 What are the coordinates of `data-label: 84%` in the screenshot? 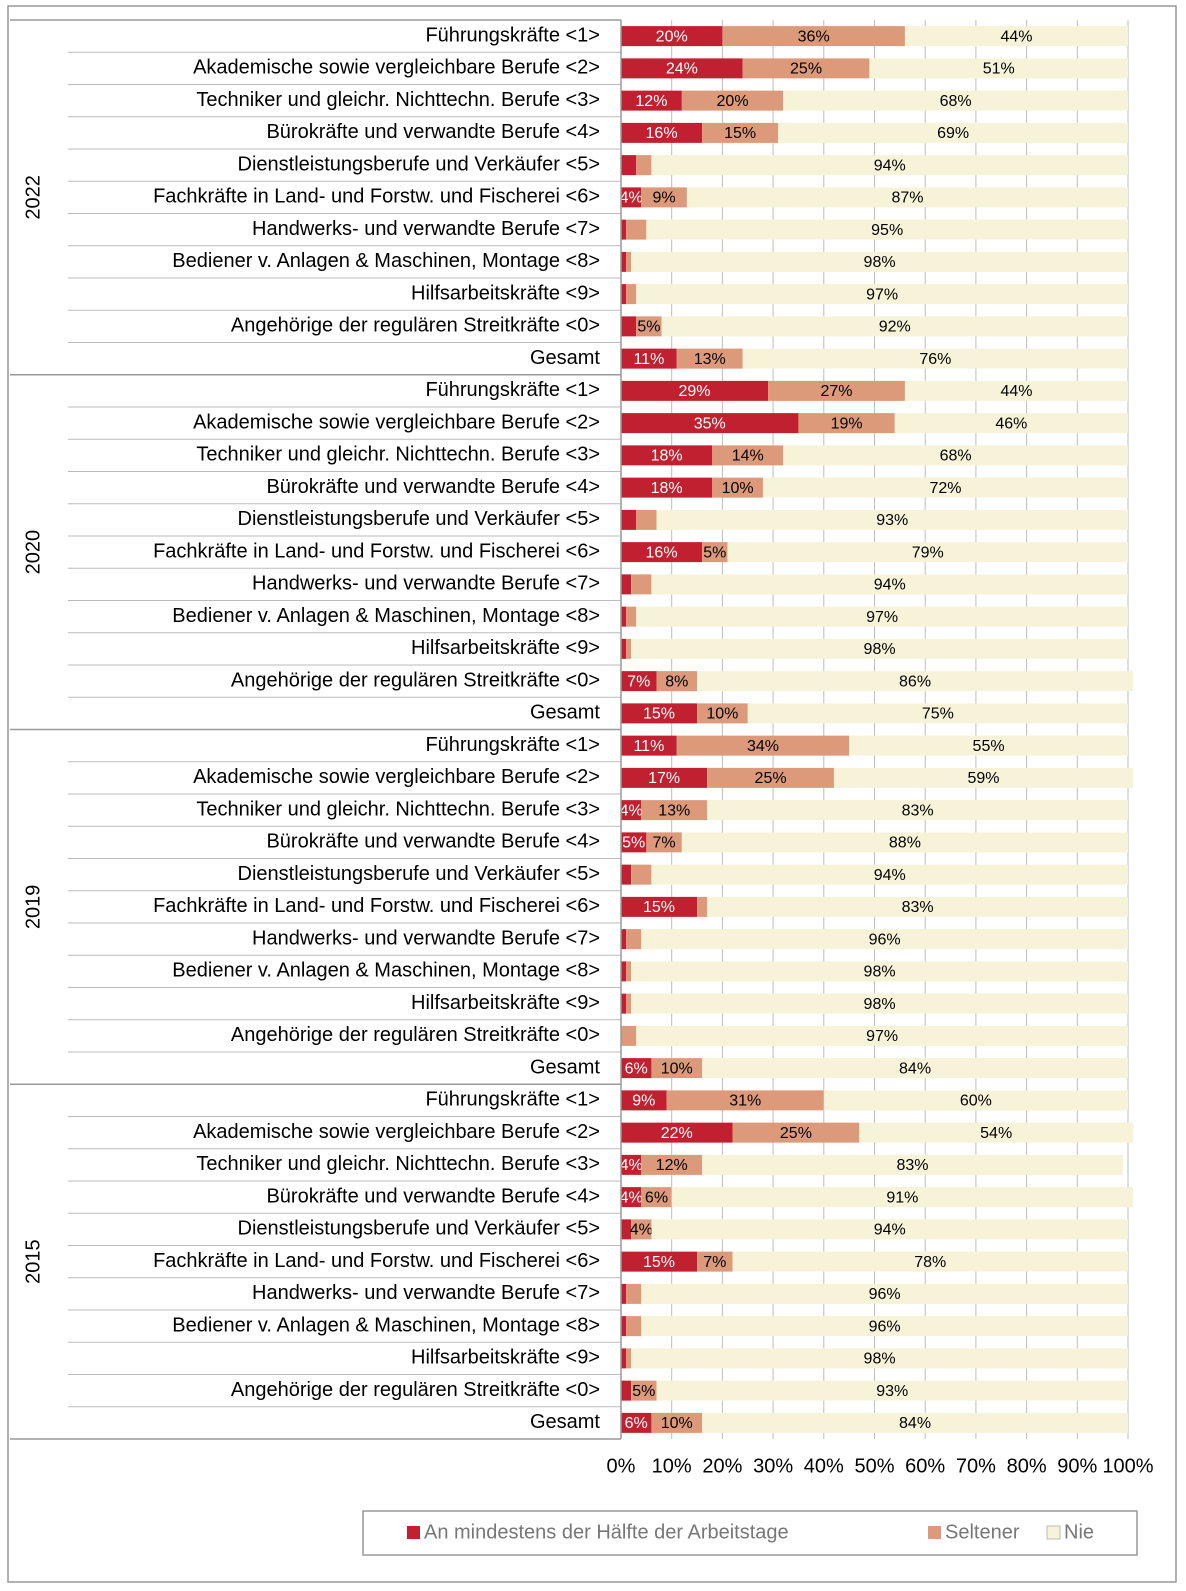 It's located at (915, 1068).